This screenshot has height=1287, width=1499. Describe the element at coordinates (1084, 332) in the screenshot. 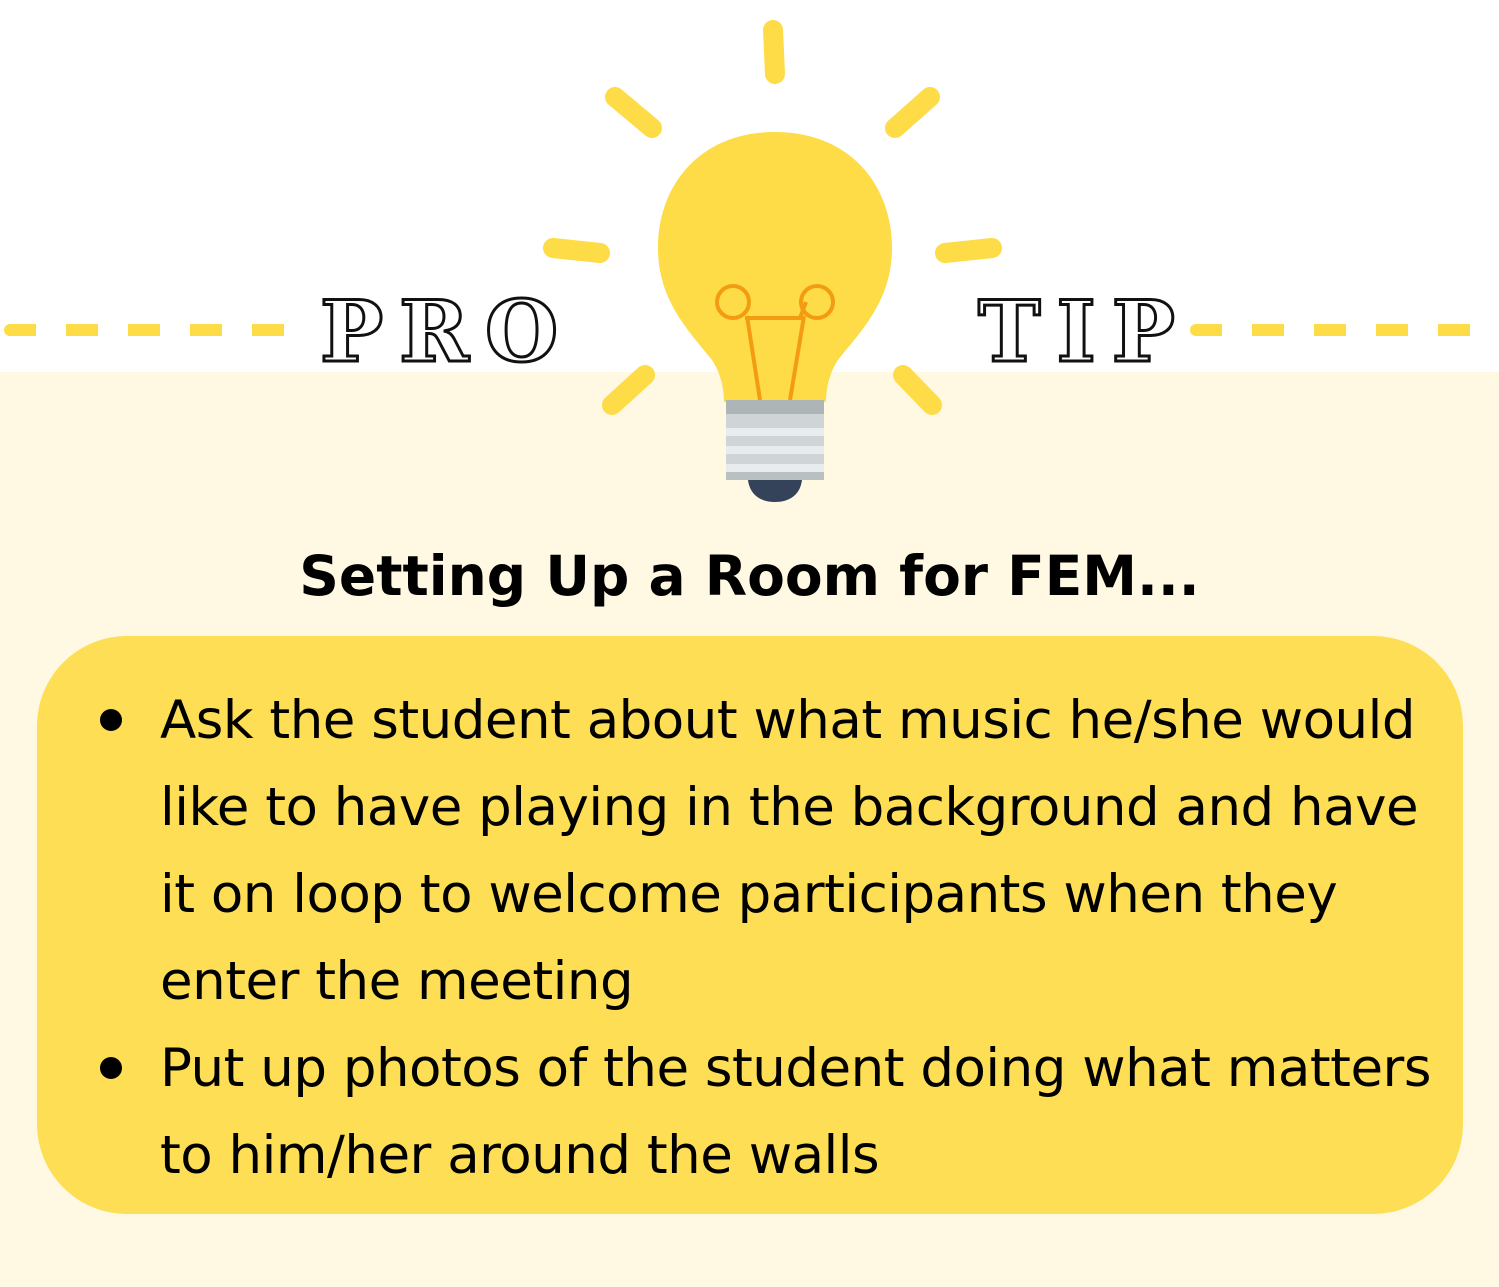

I see `tip-label: TIP` at that location.